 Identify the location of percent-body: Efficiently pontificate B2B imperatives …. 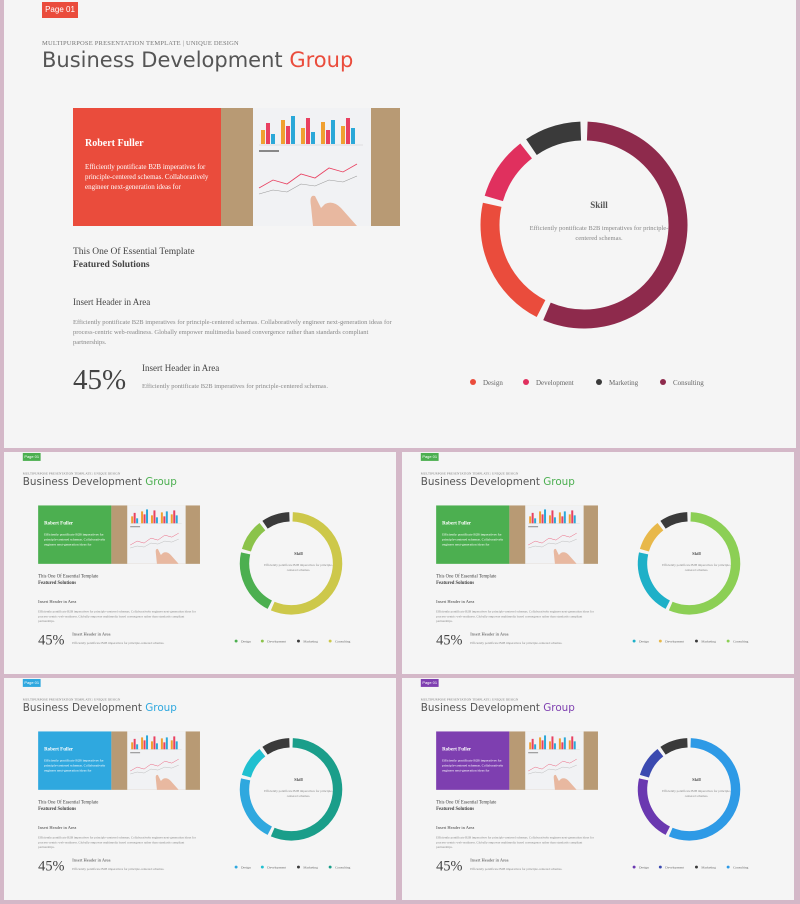
(118, 869).